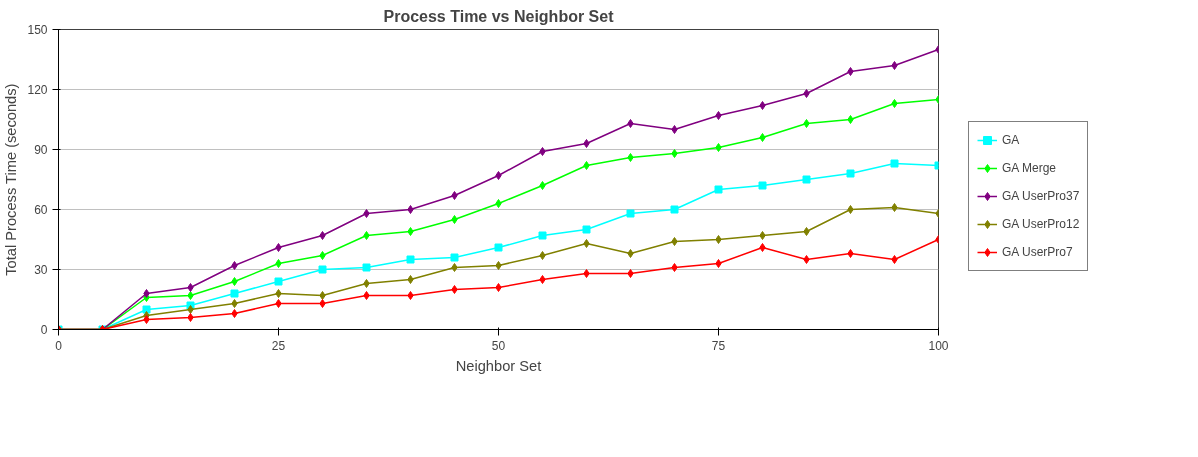 The height and width of the screenshot is (457, 1198). Describe the element at coordinates (41, 210) in the screenshot. I see `y-tick-label: 60` at that location.